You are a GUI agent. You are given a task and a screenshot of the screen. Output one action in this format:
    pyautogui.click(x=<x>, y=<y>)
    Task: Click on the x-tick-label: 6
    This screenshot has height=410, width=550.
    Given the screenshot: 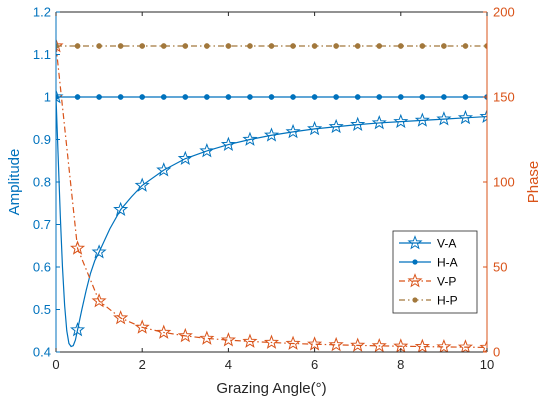 What is the action you would take?
    pyautogui.click(x=314, y=364)
    